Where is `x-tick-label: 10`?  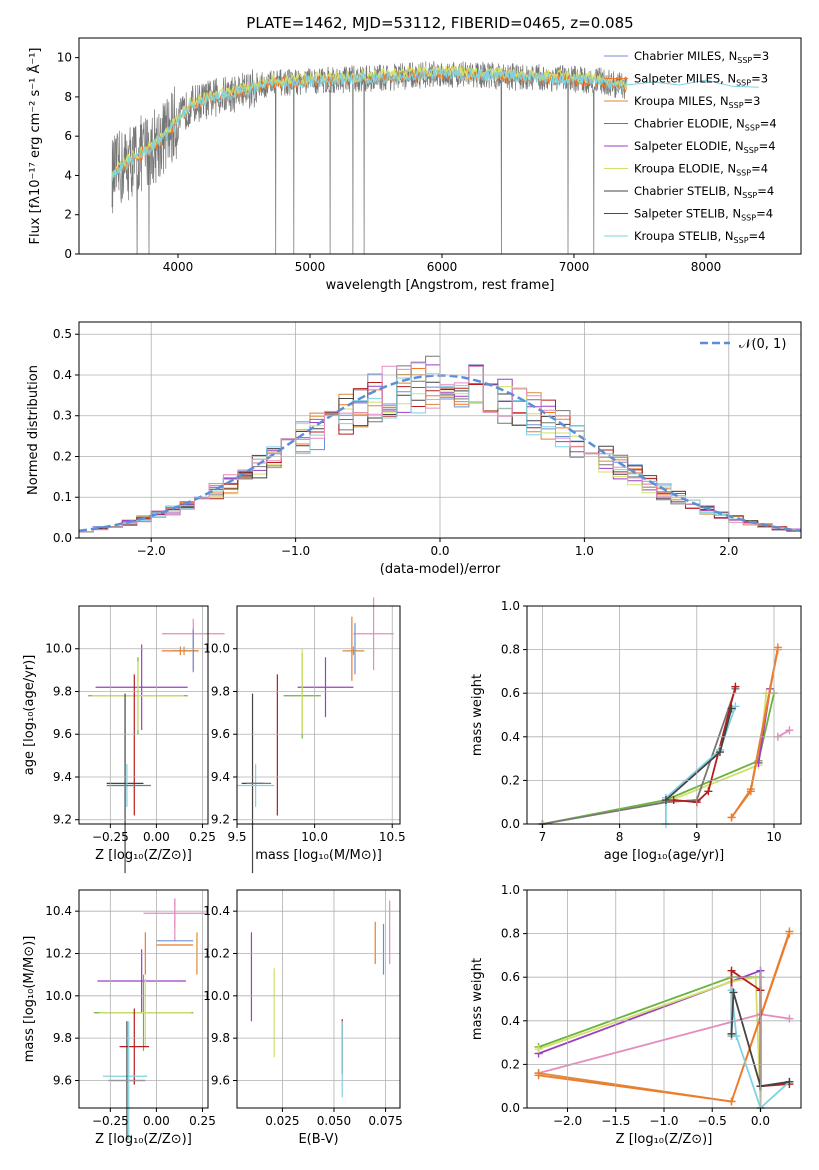 x-tick-label: 10 is located at coordinates (773, 837).